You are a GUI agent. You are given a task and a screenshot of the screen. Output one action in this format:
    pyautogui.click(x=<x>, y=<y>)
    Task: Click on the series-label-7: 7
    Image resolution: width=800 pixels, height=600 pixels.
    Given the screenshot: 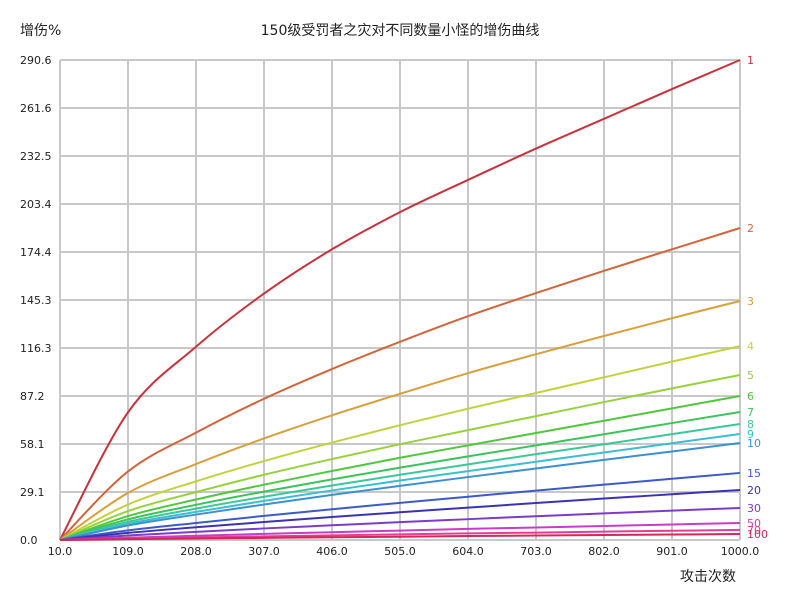 What is the action you would take?
    pyautogui.click(x=750, y=412)
    